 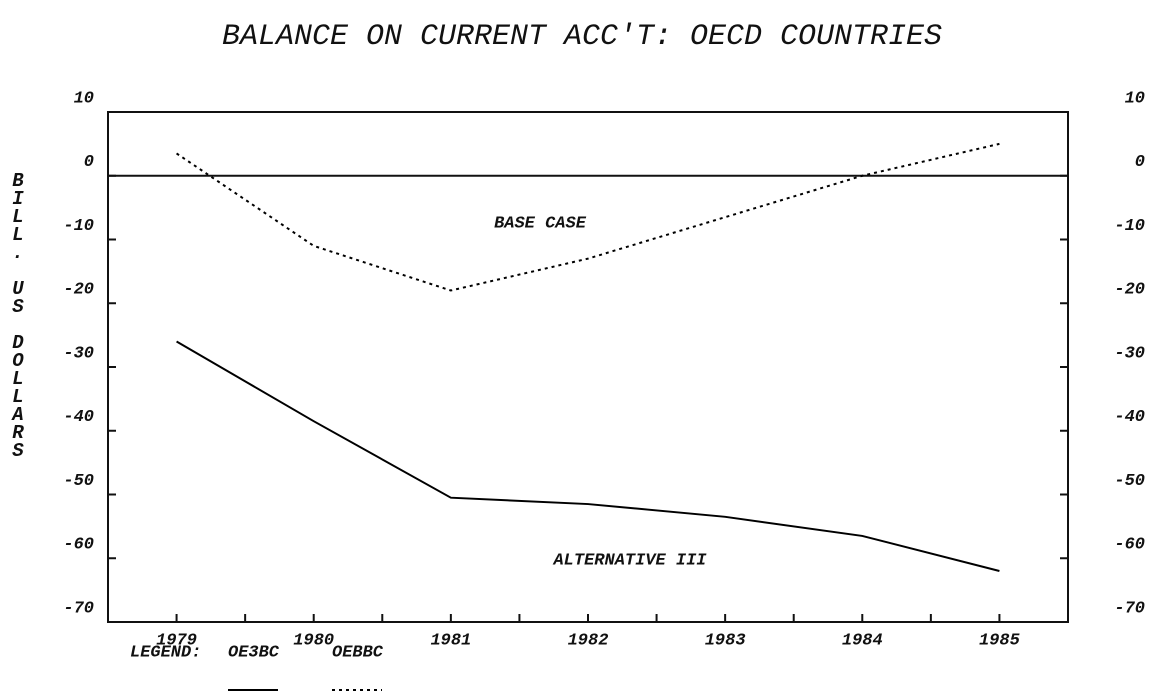 I want to click on legend-entry: OEBBC, so click(x=358, y=652).